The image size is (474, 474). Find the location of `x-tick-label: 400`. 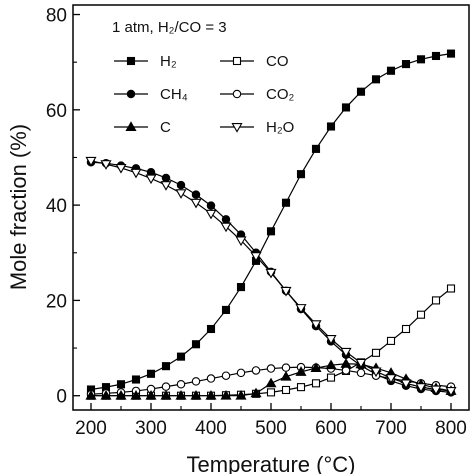

x-tick-label: 400 is located at coordinates (211, 428).